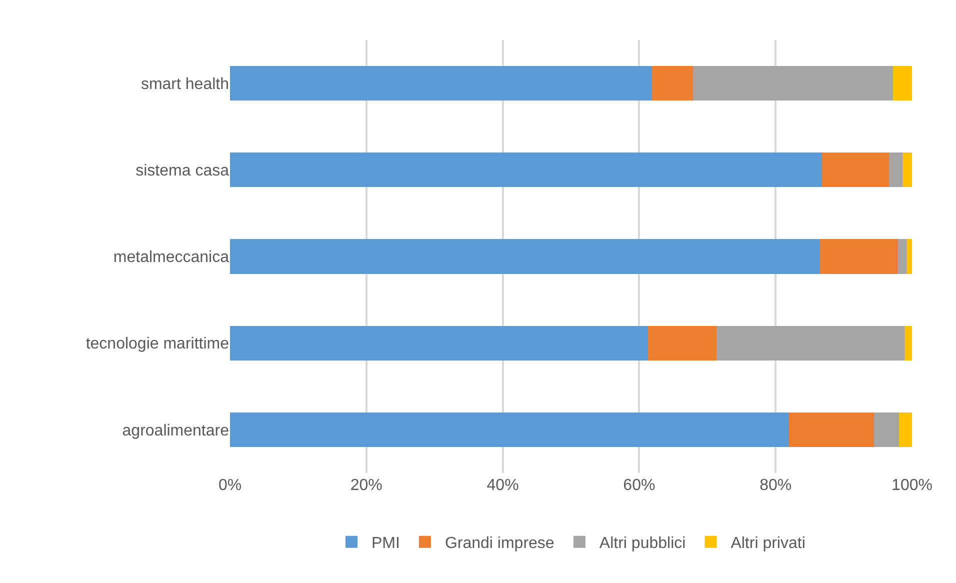 The height and width of the screenshot is (583, 956). What do you see at coordinates (639, 485) in the screenshot?
I see `x-tick-label: 60%` at bounding box center [639, 485].